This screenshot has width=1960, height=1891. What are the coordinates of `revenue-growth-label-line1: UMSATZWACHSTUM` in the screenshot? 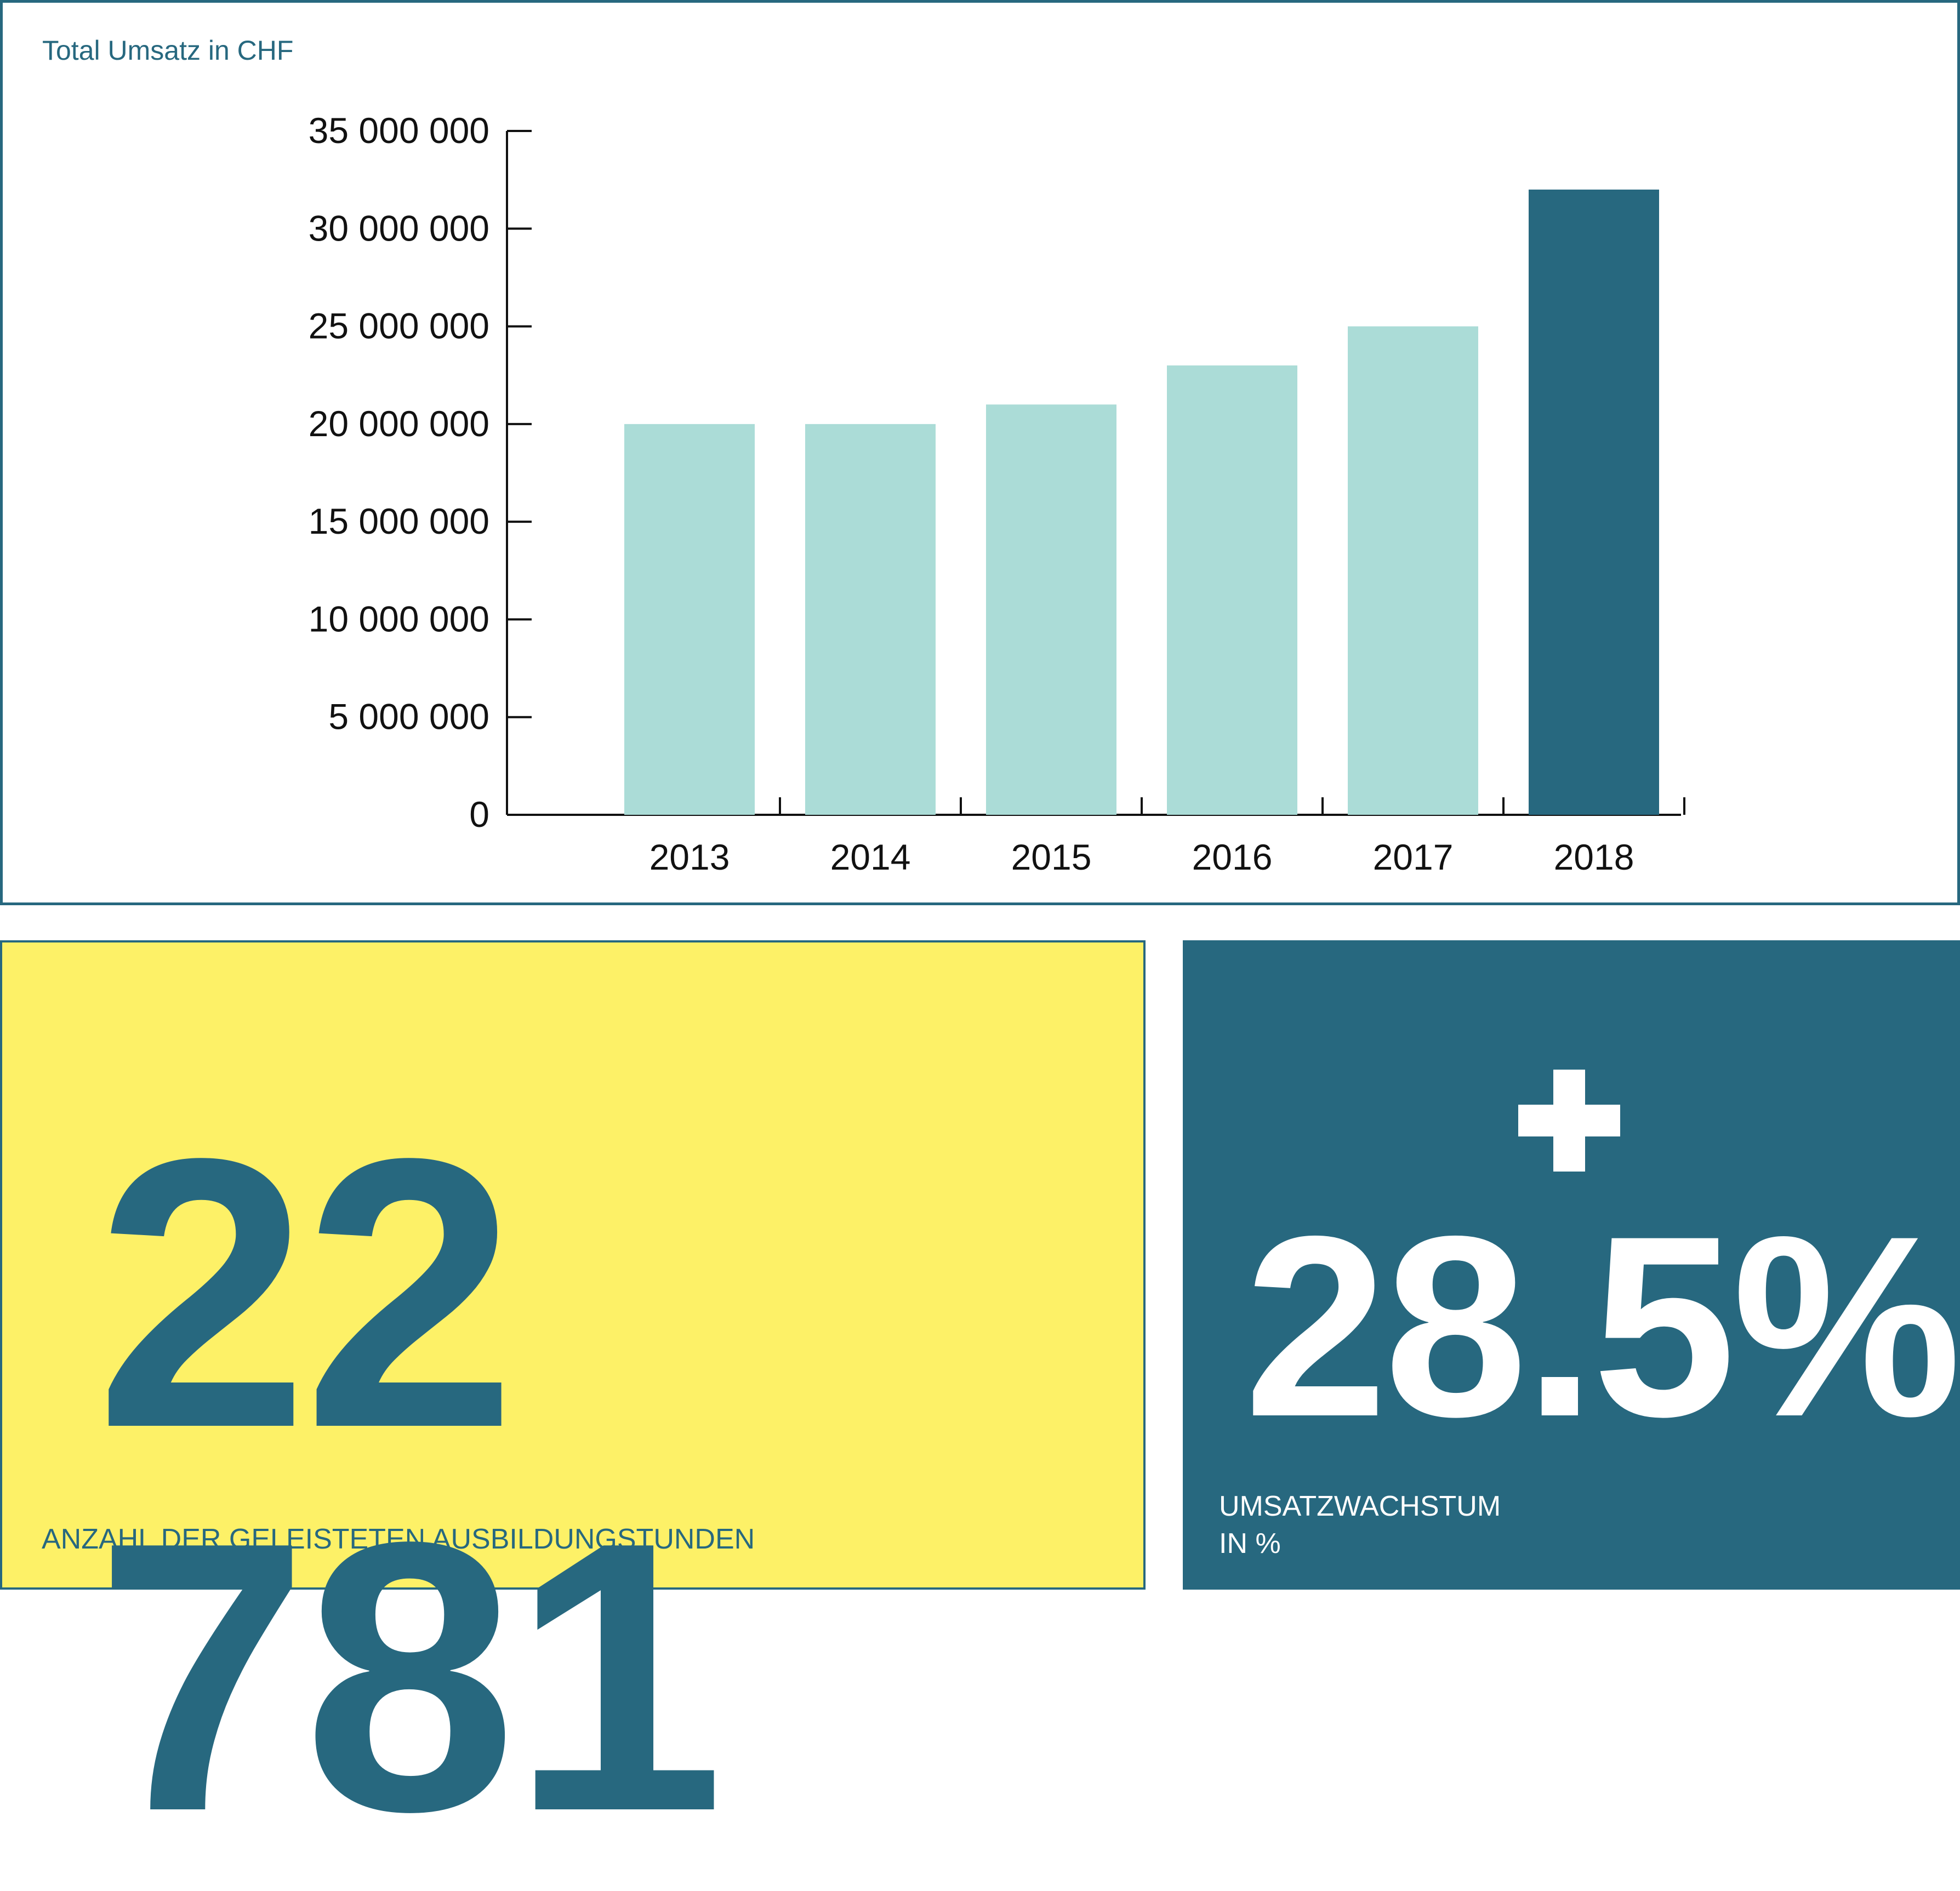 It's located at (1360, 1506).